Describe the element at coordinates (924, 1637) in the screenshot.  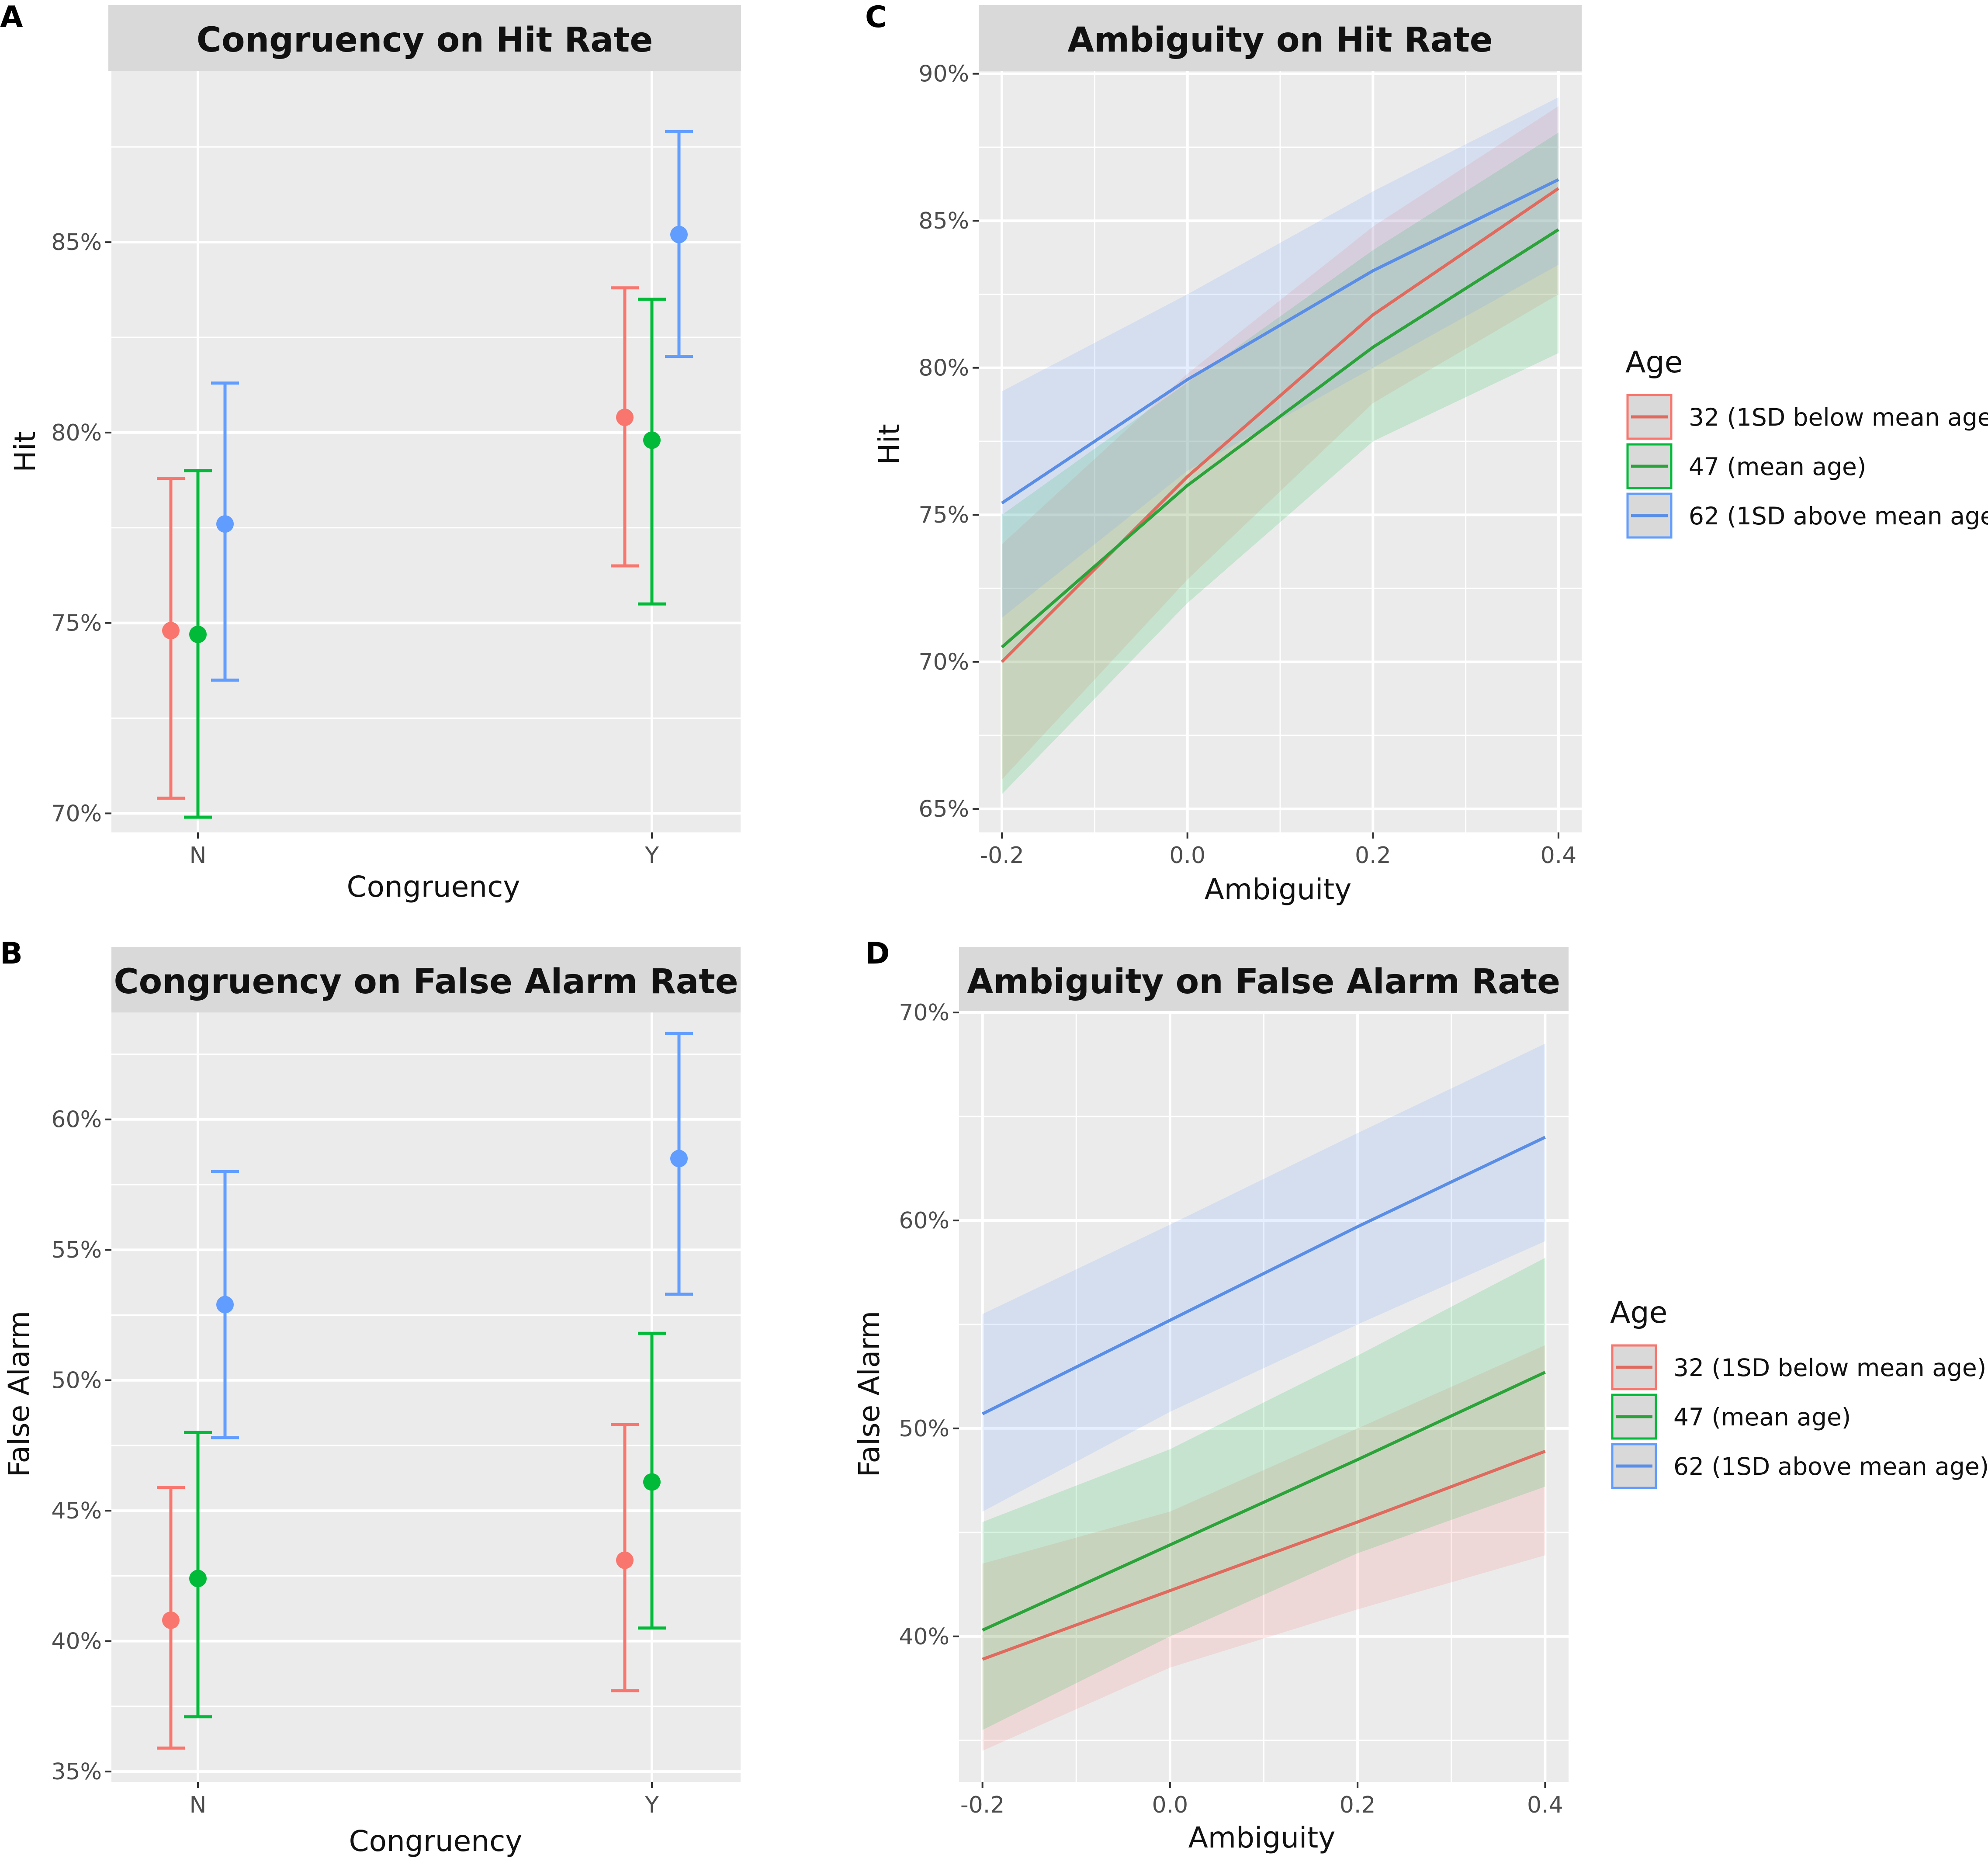
I see `y-tick-label-d: 40%` at that location.